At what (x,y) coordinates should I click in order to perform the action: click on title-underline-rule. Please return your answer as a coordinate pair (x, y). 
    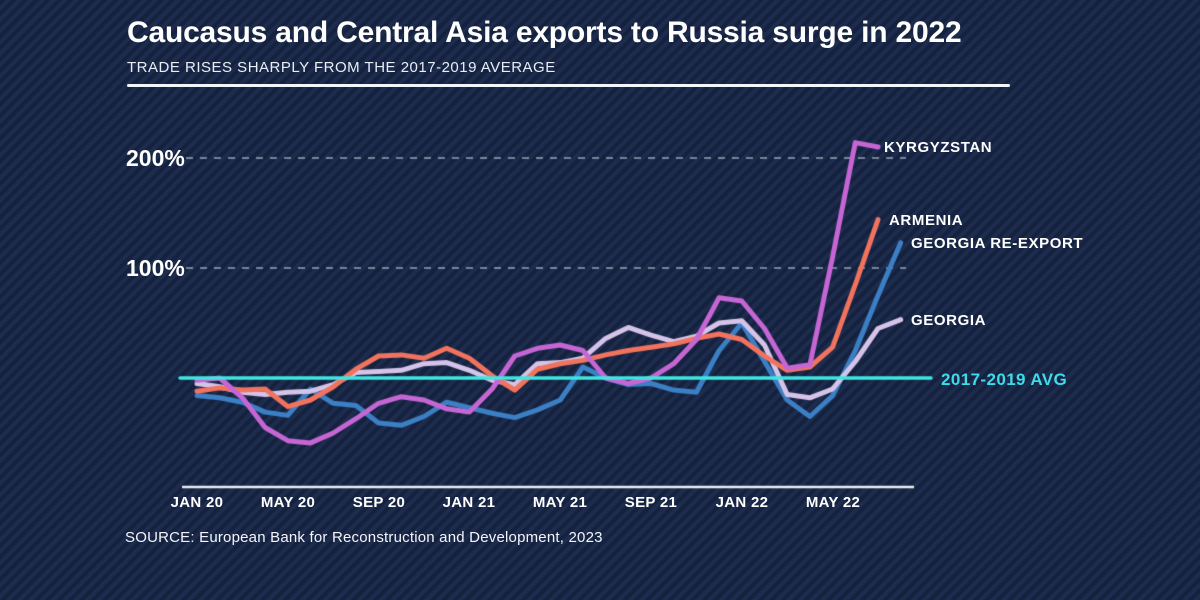
    Looking at the image, I should click on (568, 85).